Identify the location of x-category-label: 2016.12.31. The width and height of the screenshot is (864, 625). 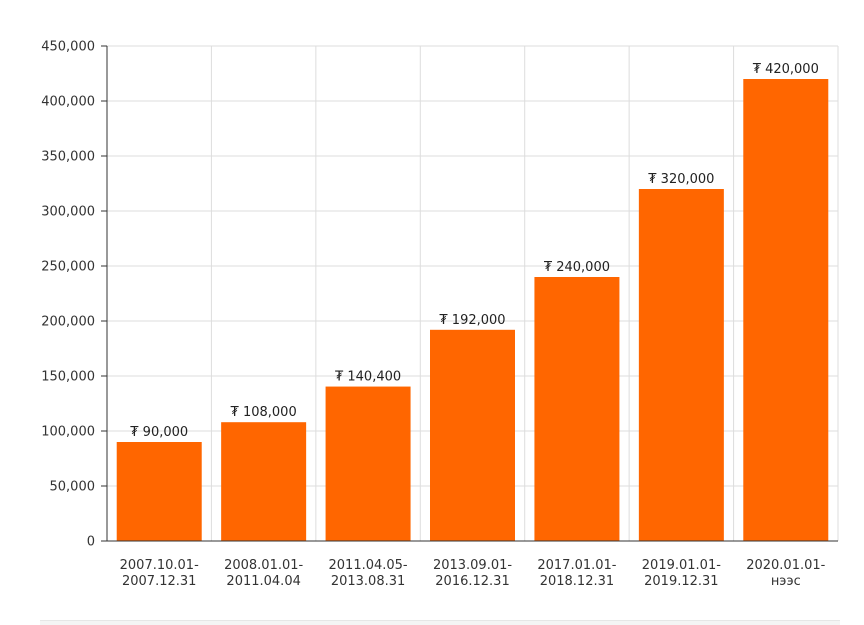
(472, 581).